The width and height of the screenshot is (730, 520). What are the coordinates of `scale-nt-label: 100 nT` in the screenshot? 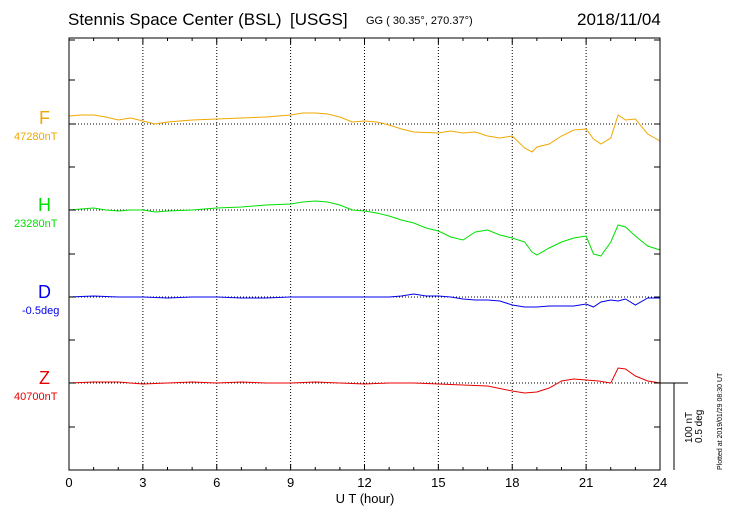 It's located at (689, 427).